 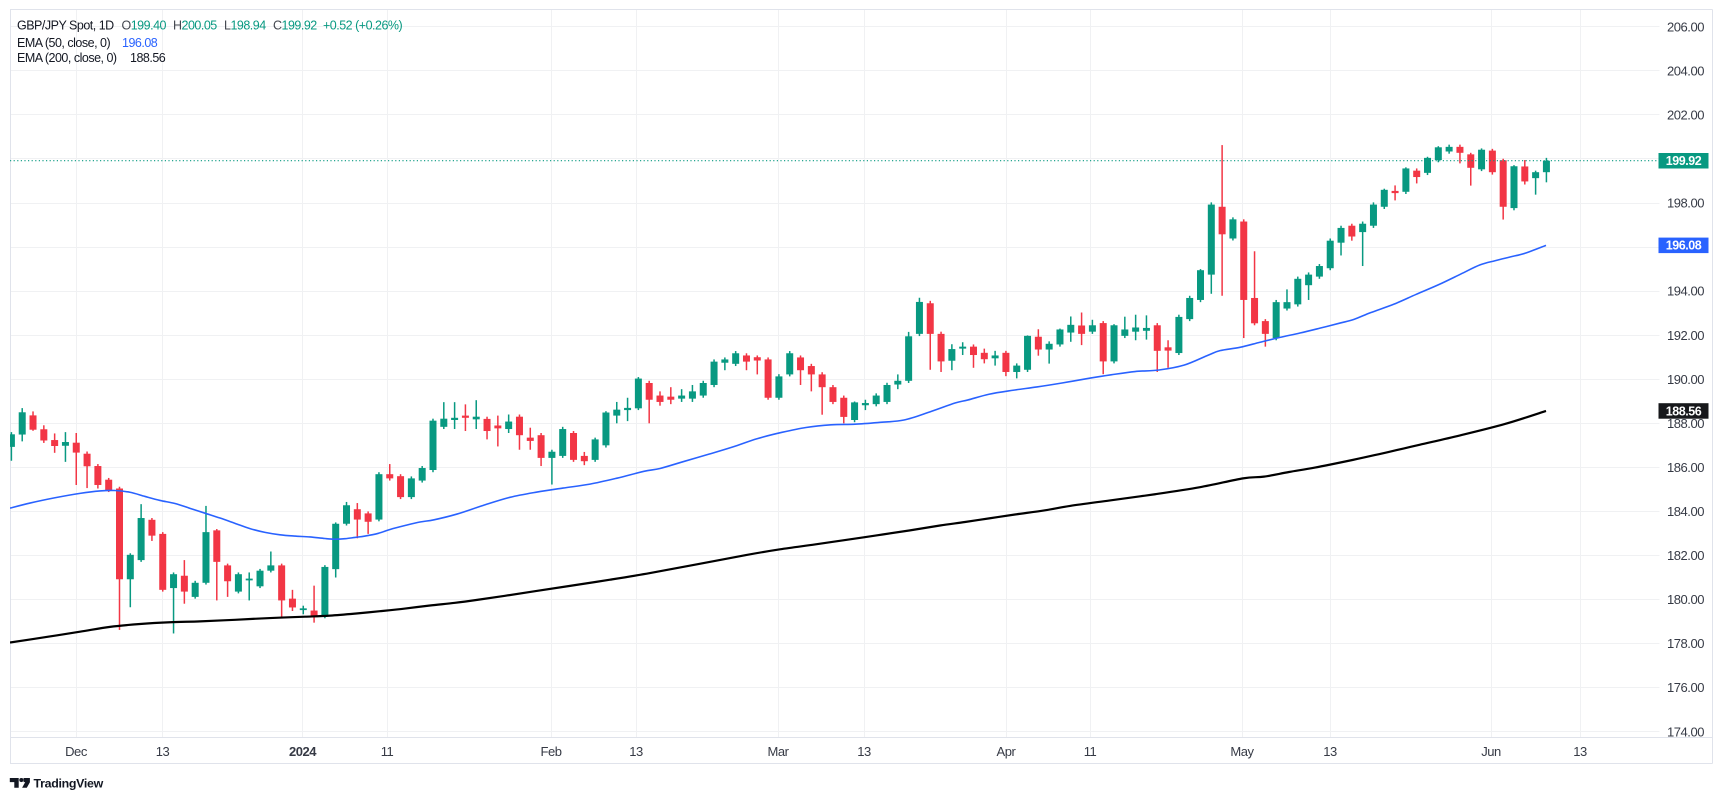 What do you see at coordinates (1685, 291) in the screenshot?
I see `svg-text: 194.00` at bounding box center [1685, 291].